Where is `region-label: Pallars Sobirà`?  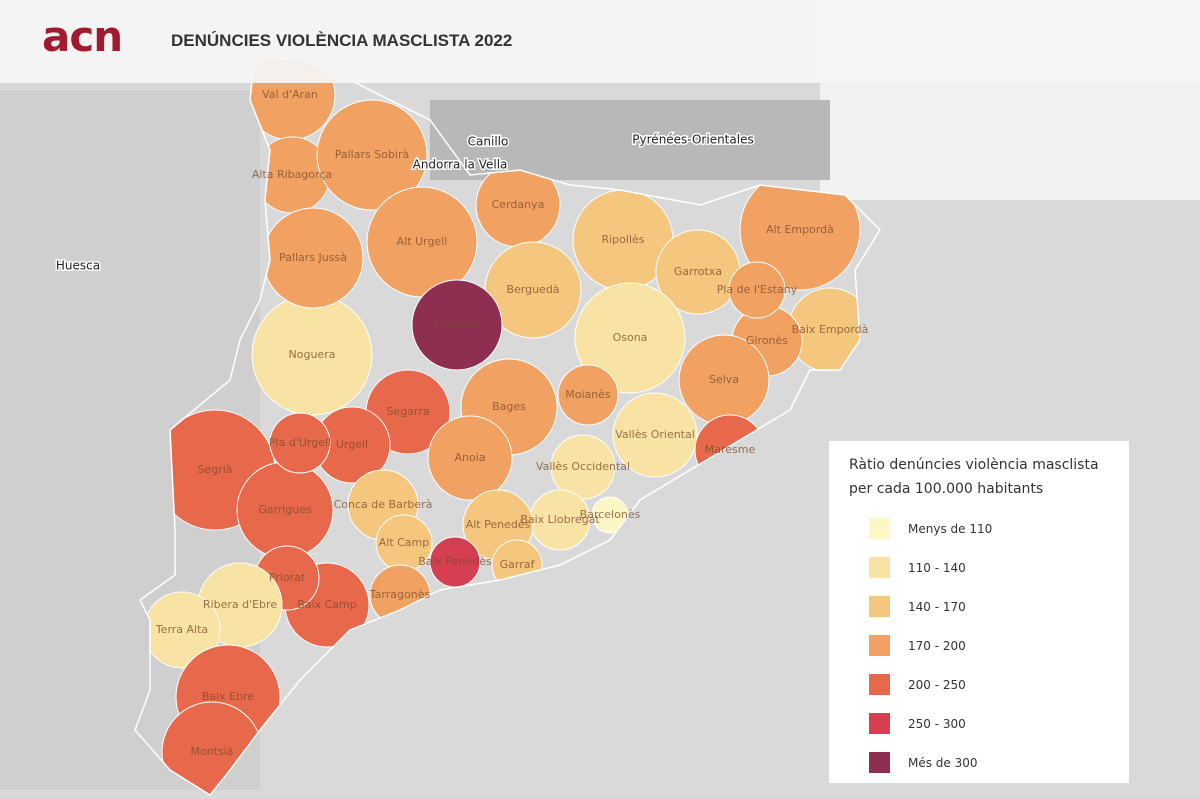
region-label: Pallars Sobirà is located at coordinates (372, 154).